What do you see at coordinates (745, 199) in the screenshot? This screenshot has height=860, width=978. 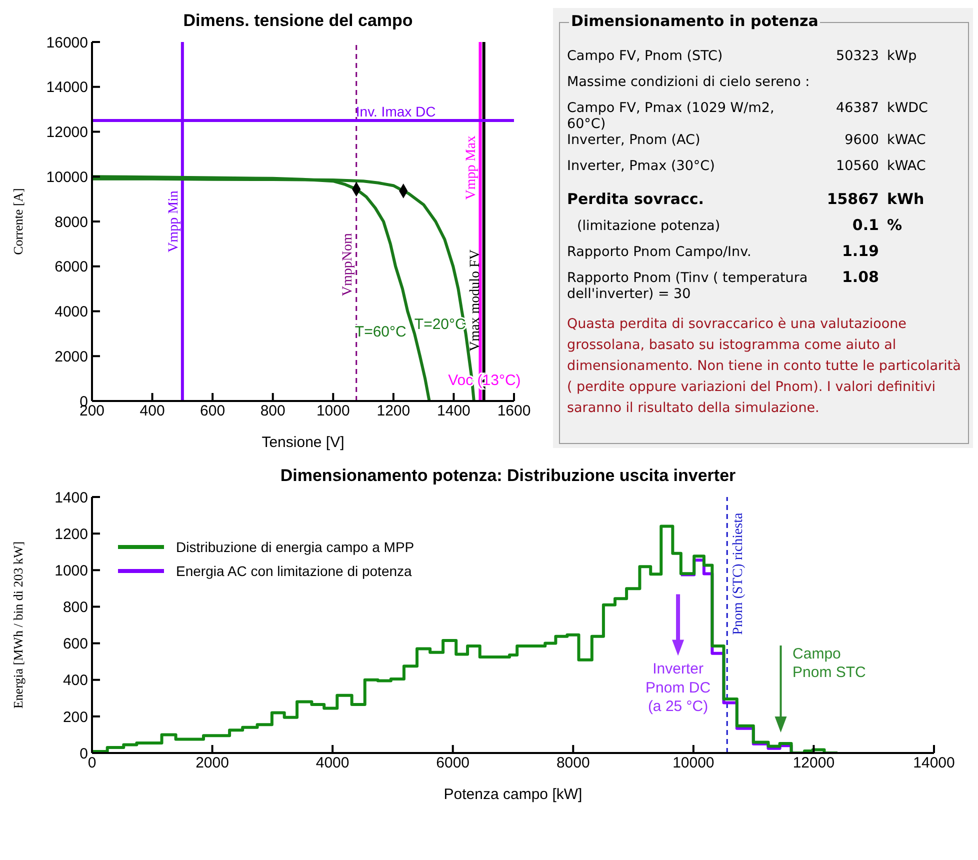 I see `text: Perdita sovracc. 15867 kWh` at bounding box center [745, 199].